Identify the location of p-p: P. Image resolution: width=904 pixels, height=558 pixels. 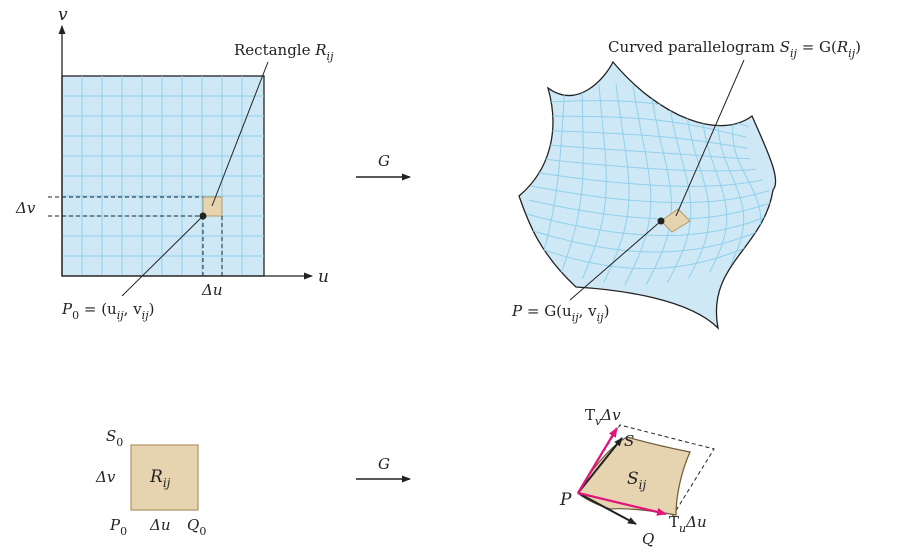
(517, 311).